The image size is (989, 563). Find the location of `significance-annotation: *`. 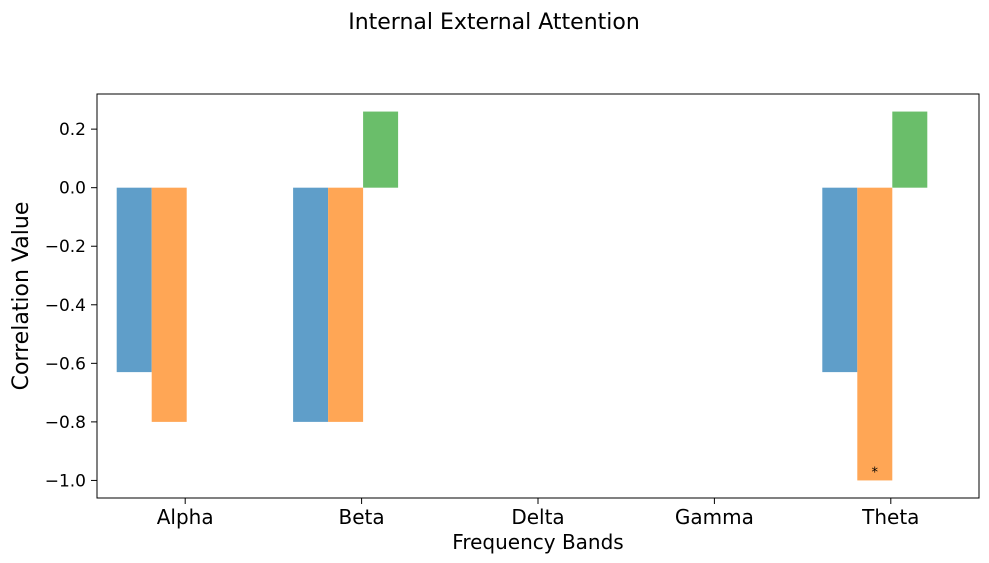

significance-annotation: * is located at coordinates (875, 473).